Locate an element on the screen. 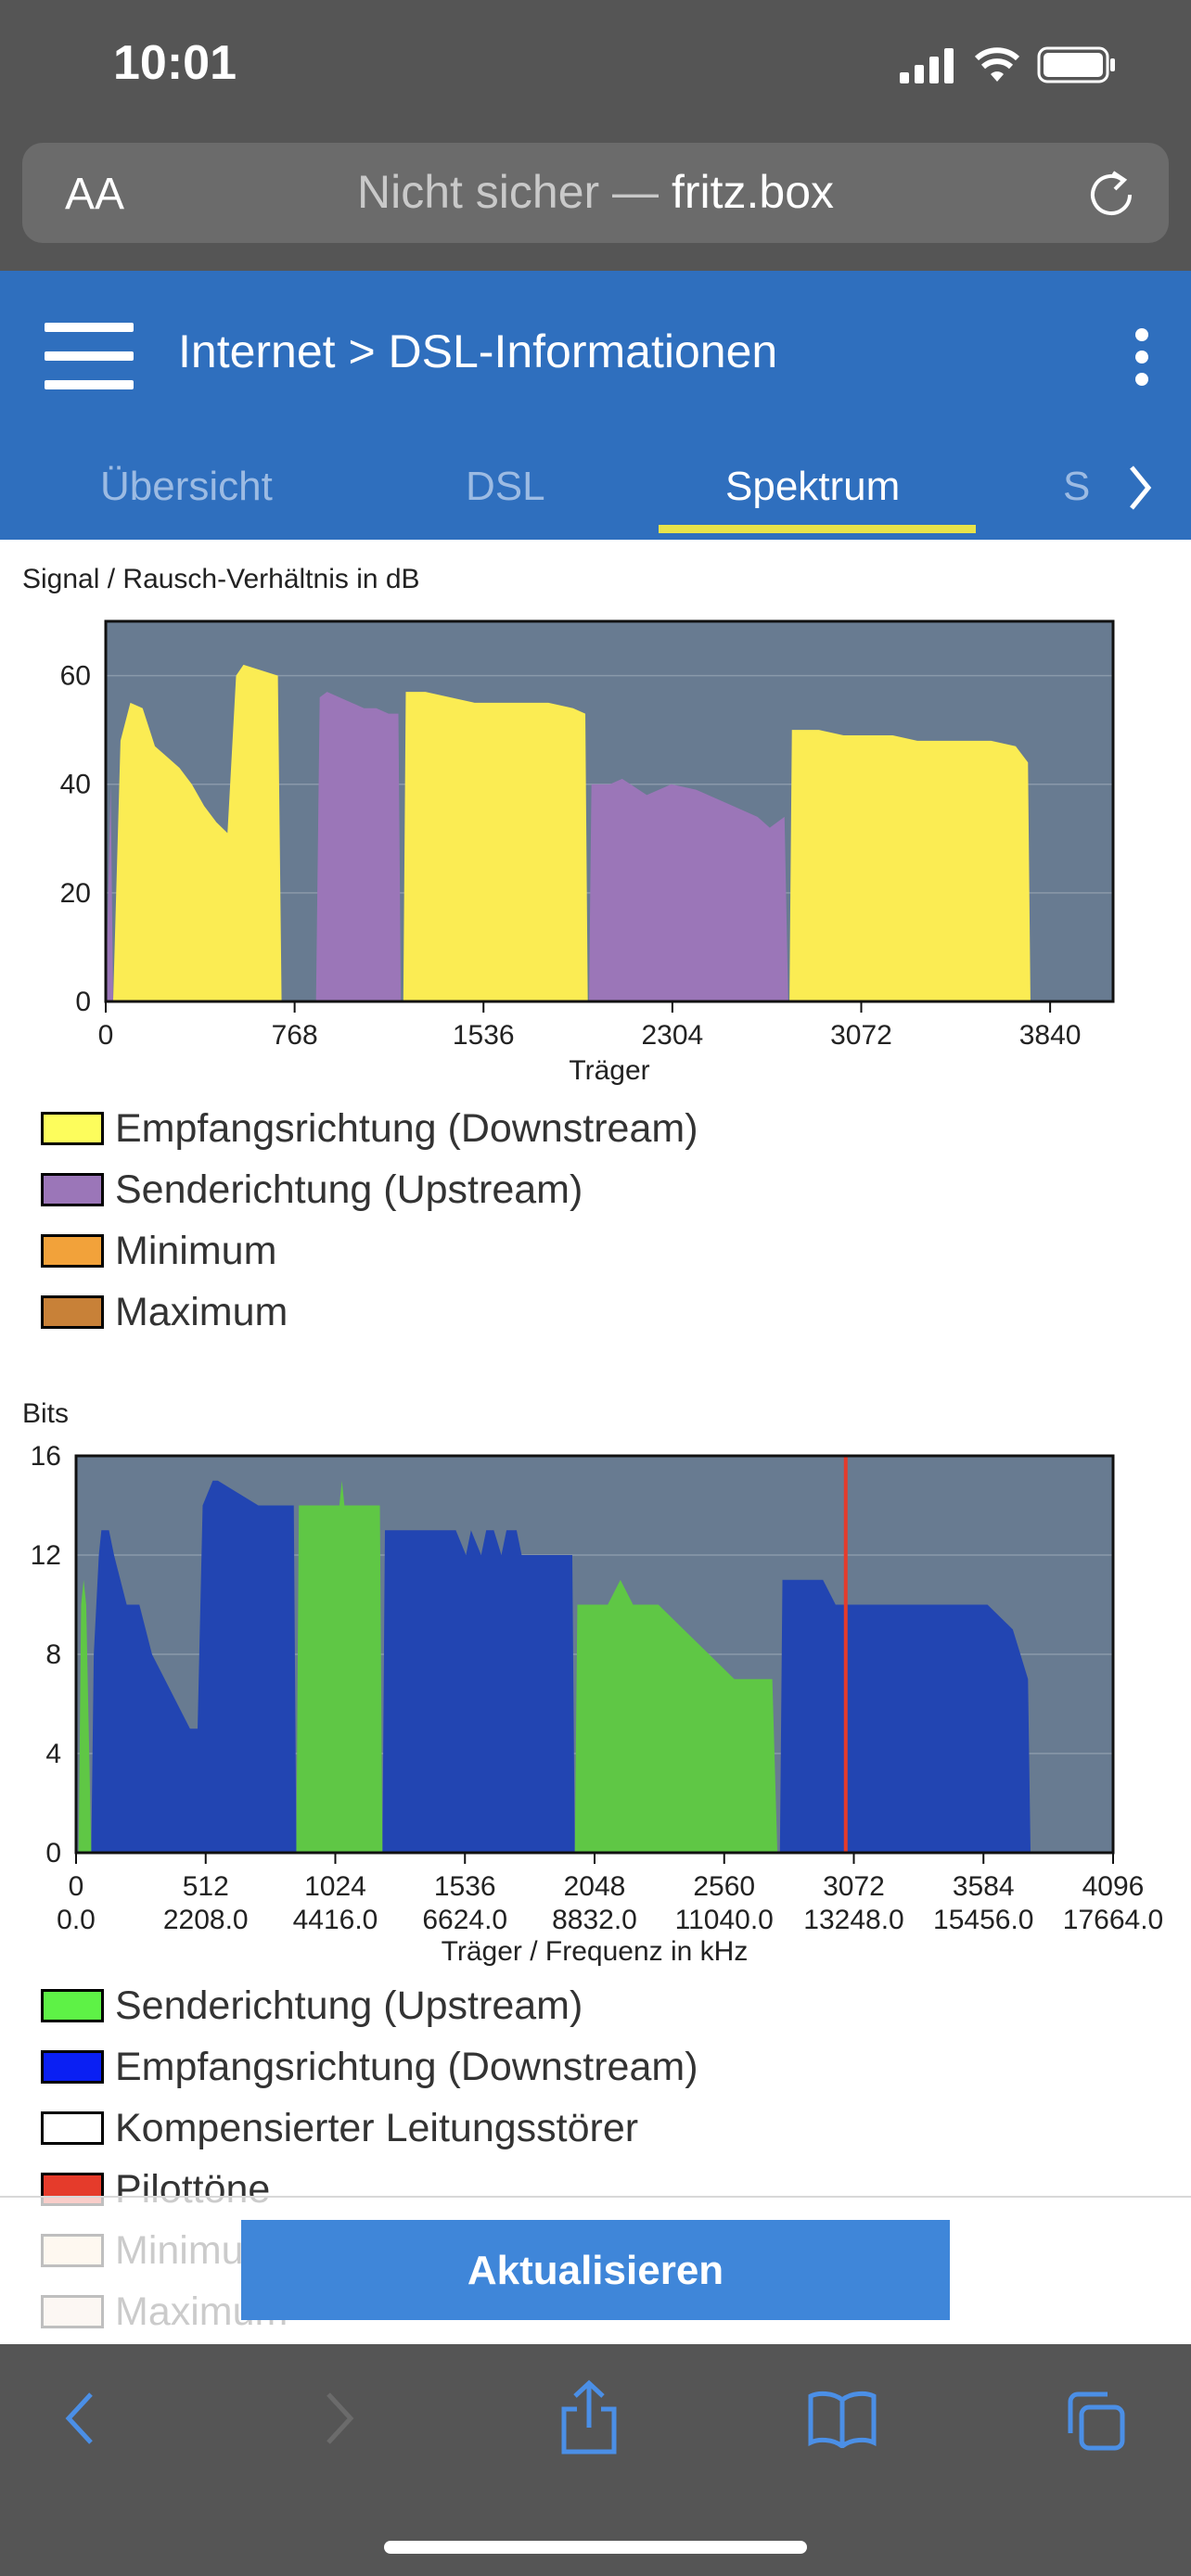  x-tick-label-freq: 11040.0 is located at coordinates (725, 1920).